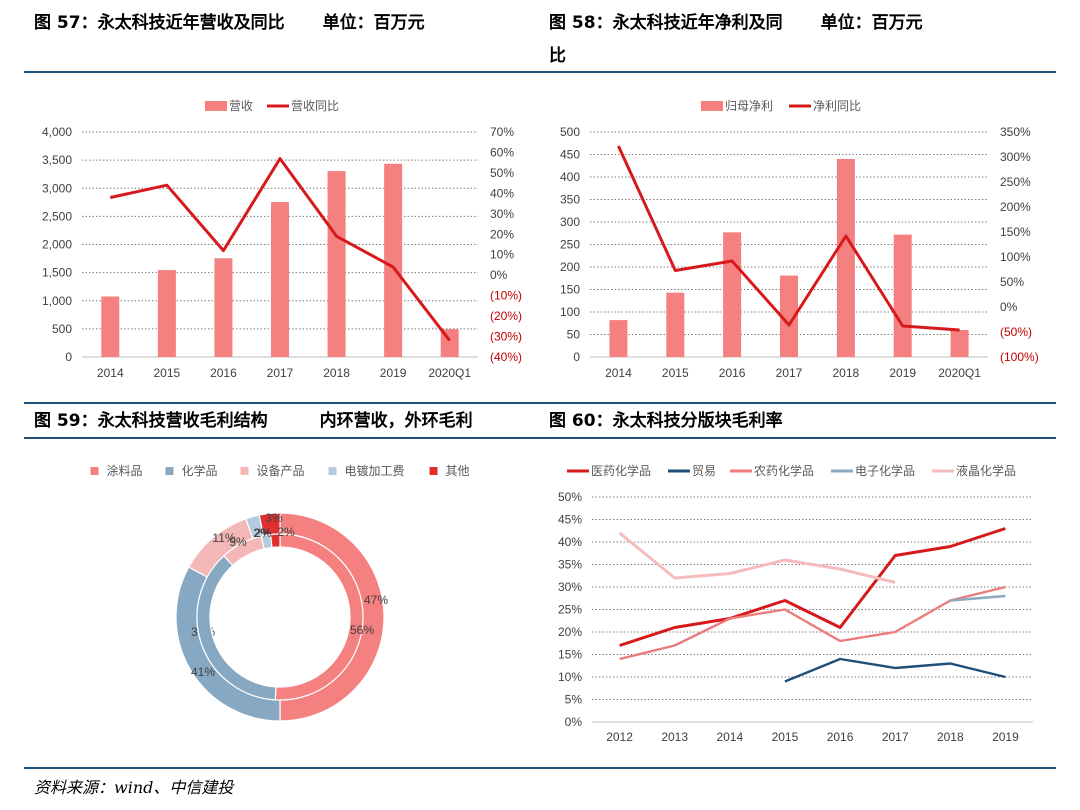  I want to click on fig58-bar-2014, so click(618, 338).